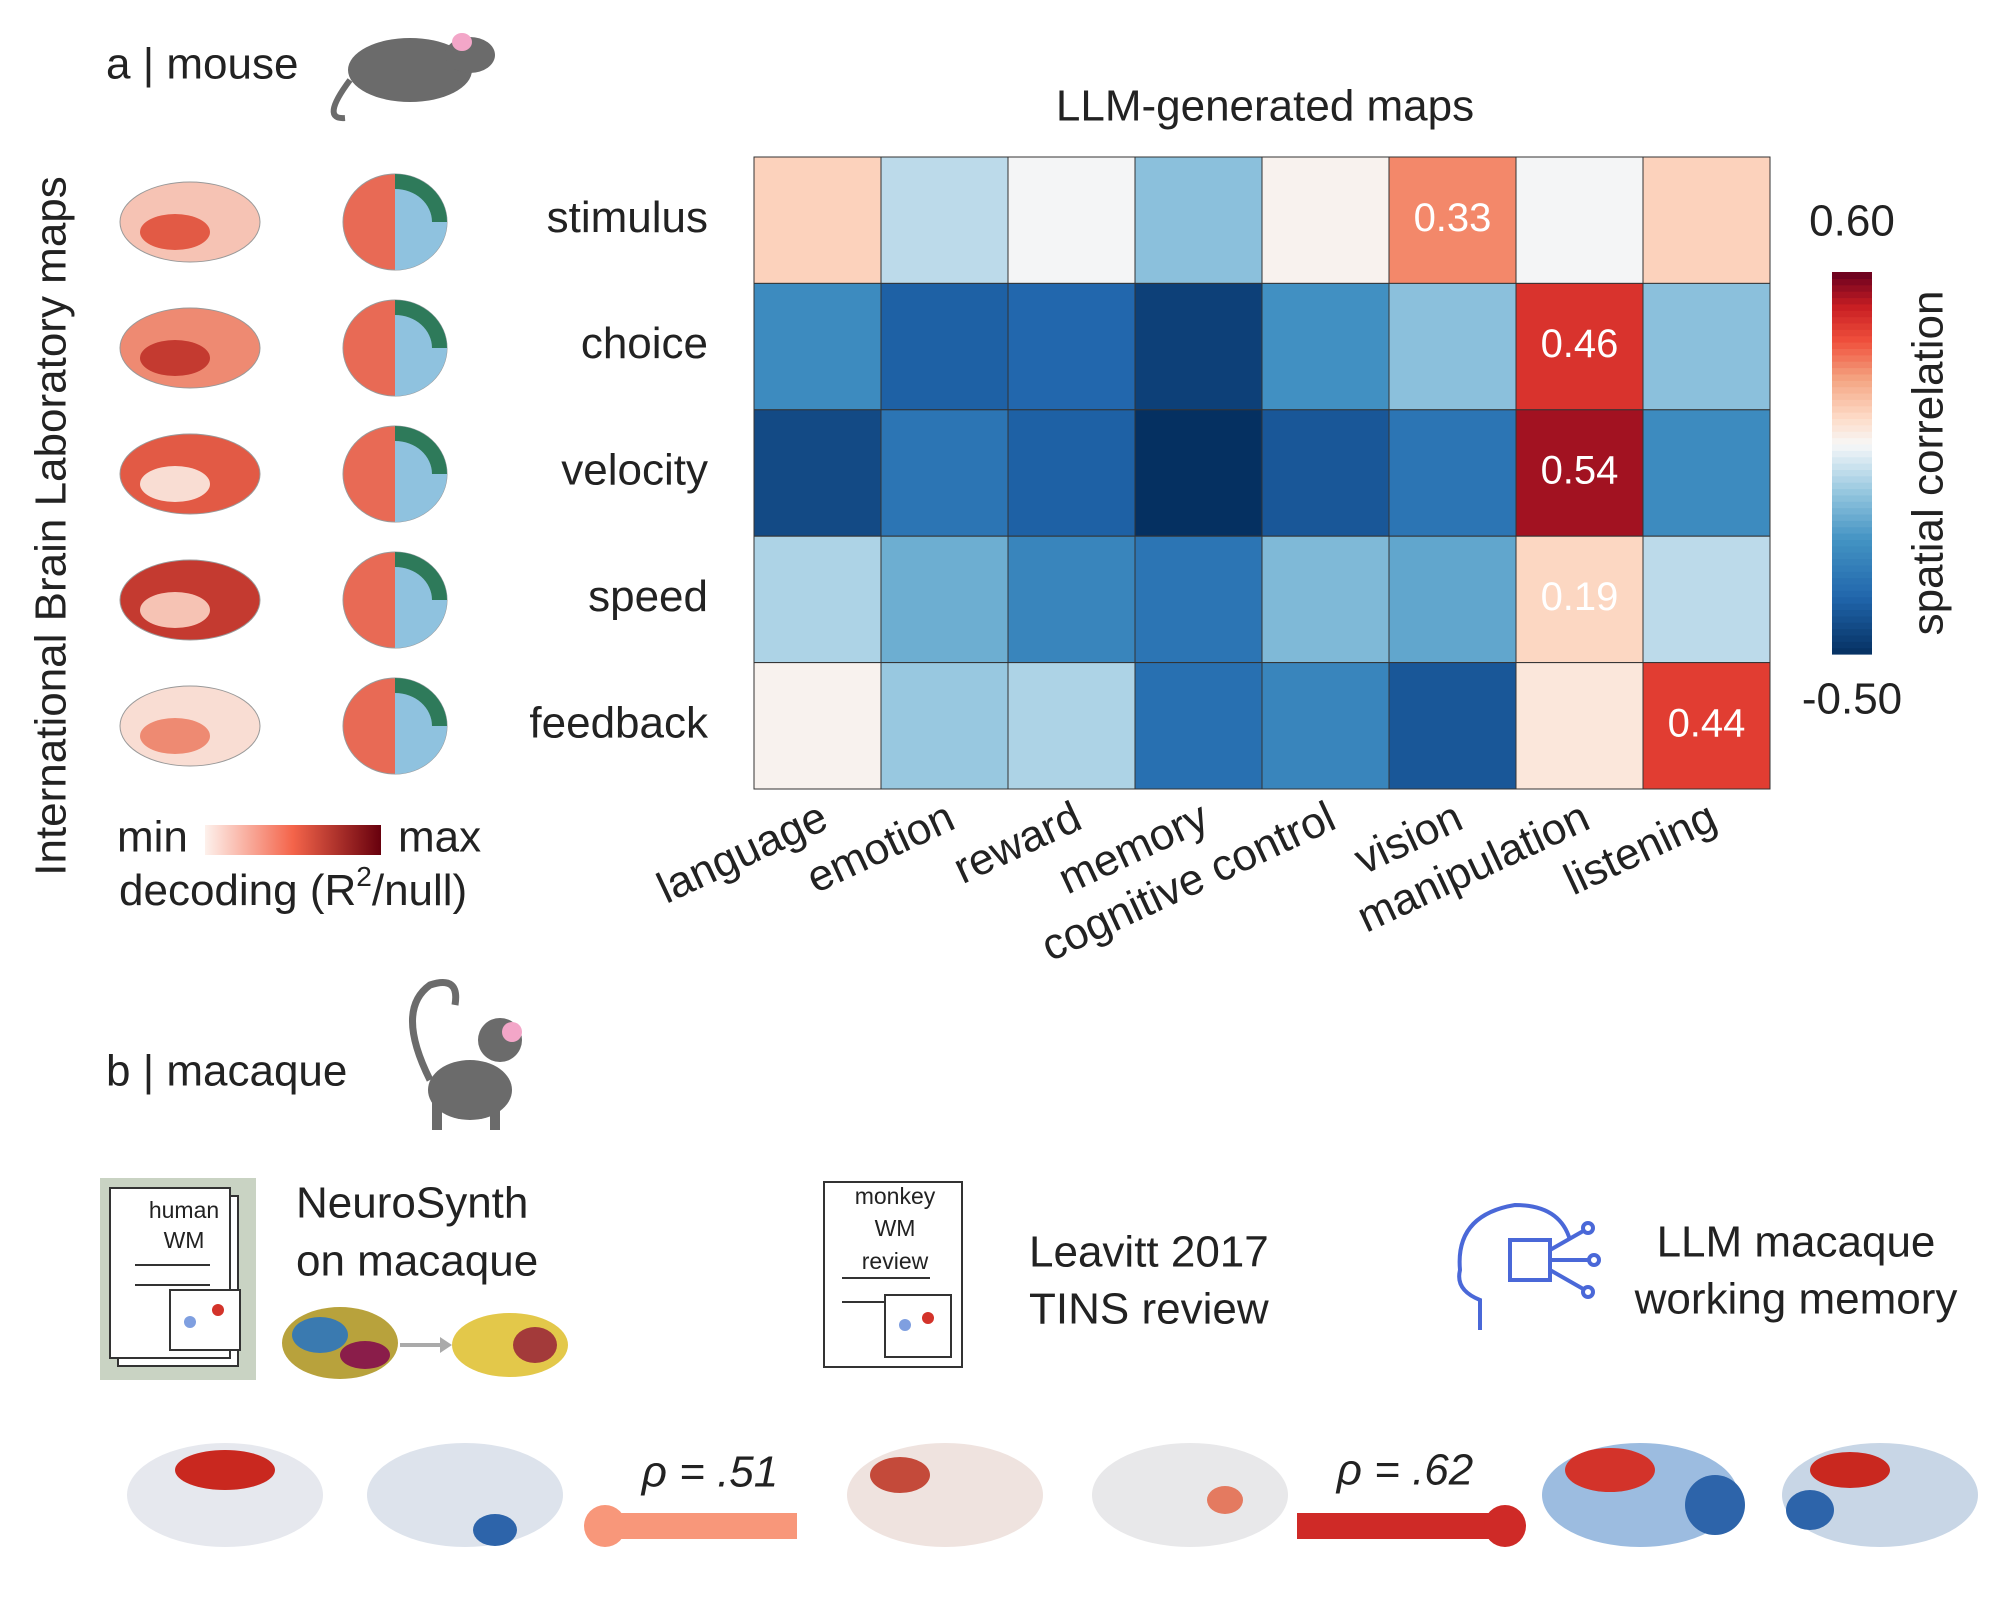 This screenshot has width=2000, height=1611. I want to click on ai-head-icon, so click(1529, 1266).